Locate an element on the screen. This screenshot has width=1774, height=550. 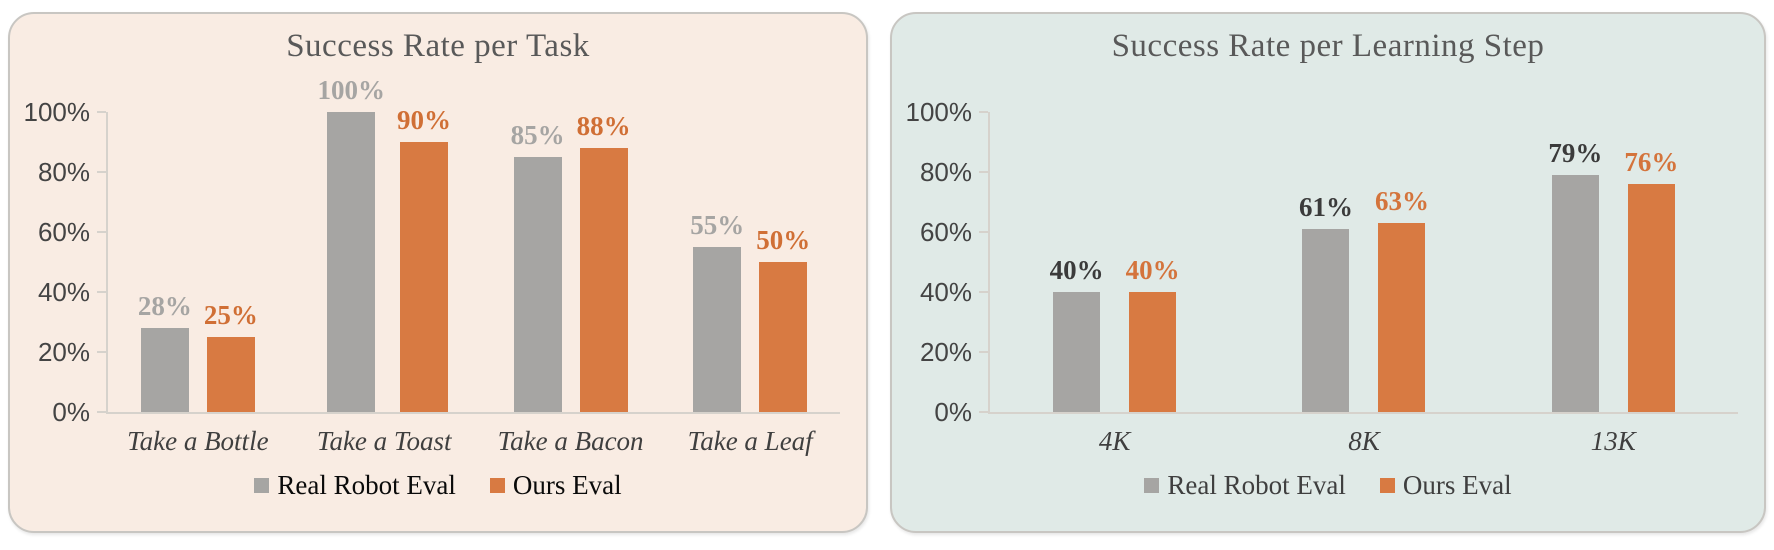
category-label: 13K is located at coordinates (1613, 441).